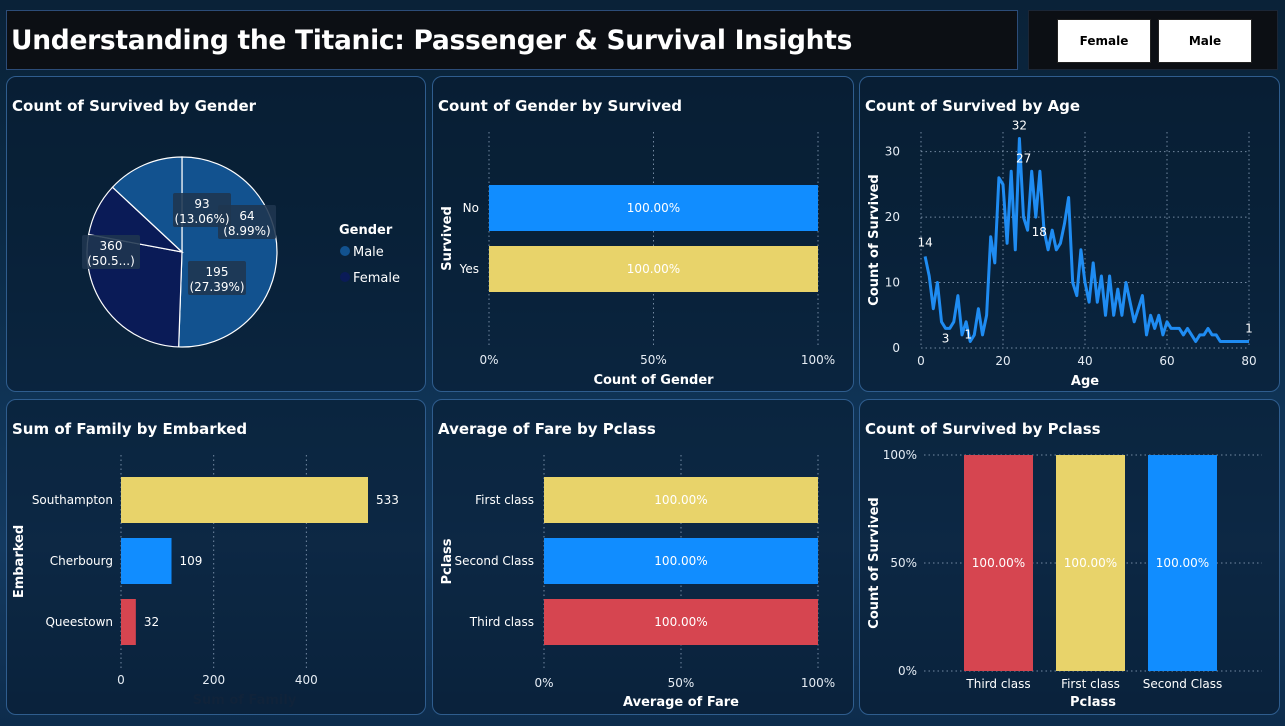 The image size is (1285, 726). I want to click on bar-third-class, so click(998, 563).